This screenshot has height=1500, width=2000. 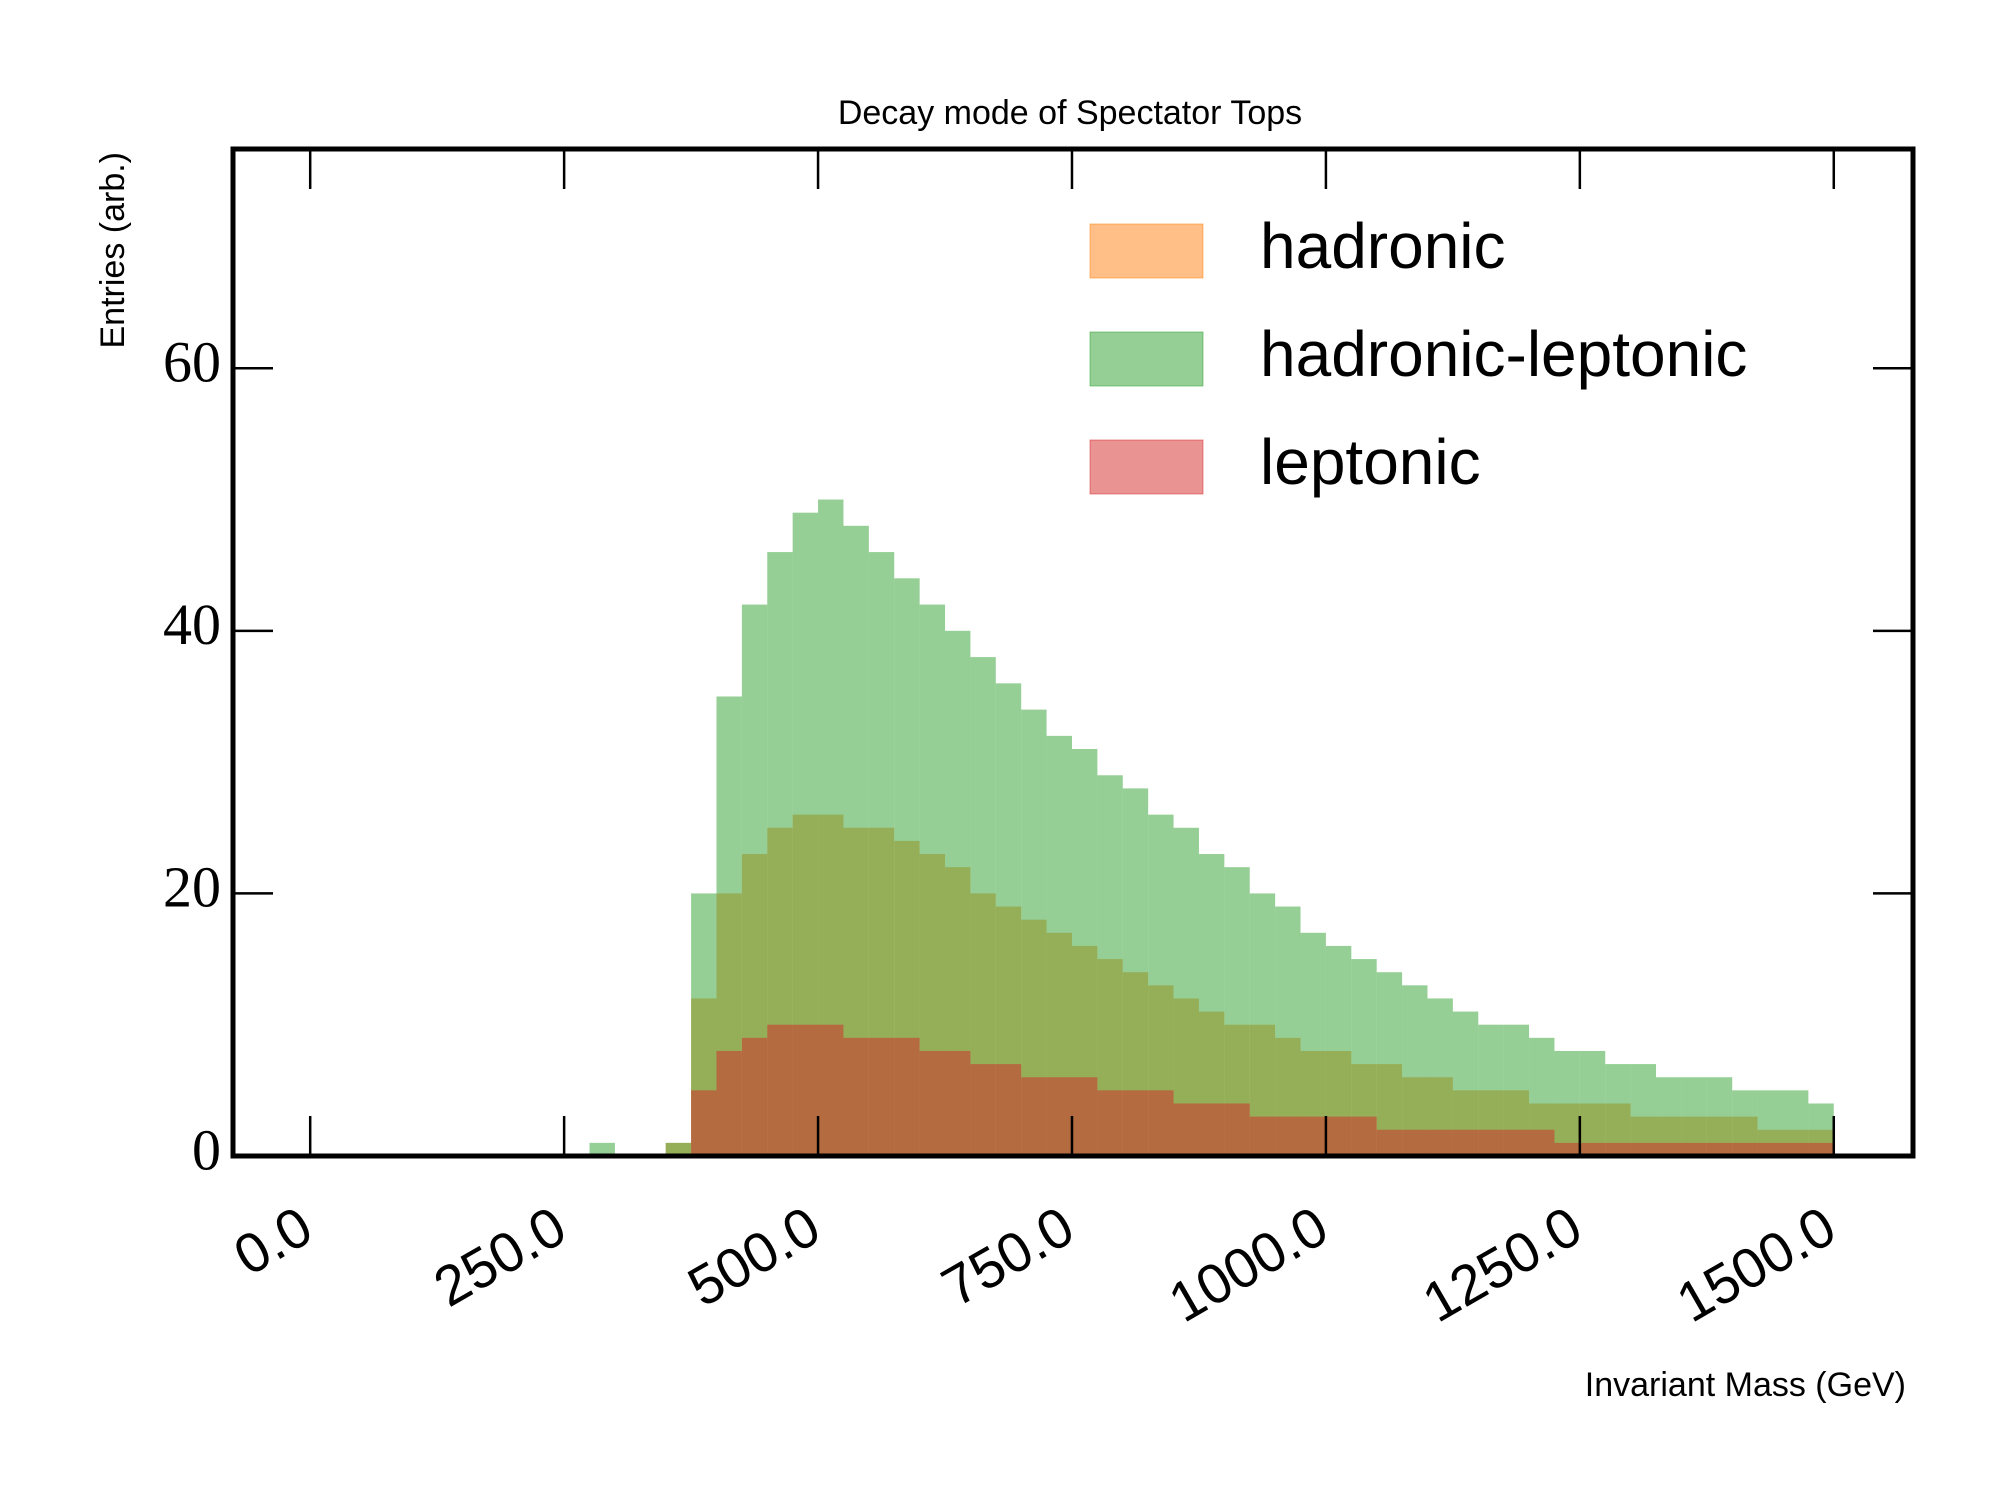 What do you see at coordinates (1370, 462) in the screenshot?
I see `legend-label: leptonic` at bounding box center [1370, 462].